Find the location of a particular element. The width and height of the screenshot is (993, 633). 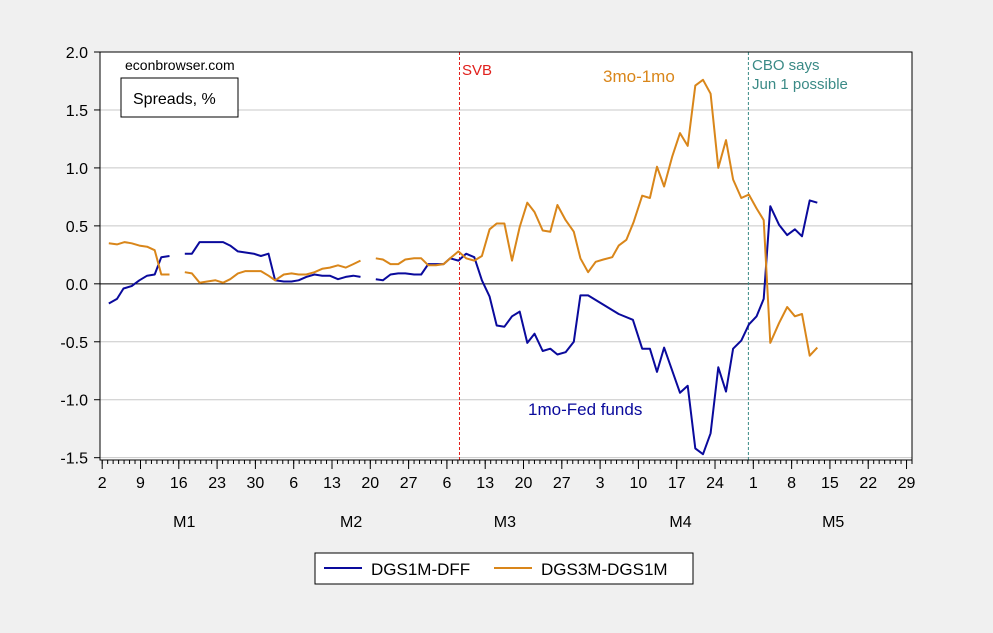

y-tick-label: 2.0 is located at coordinates (77, 53).